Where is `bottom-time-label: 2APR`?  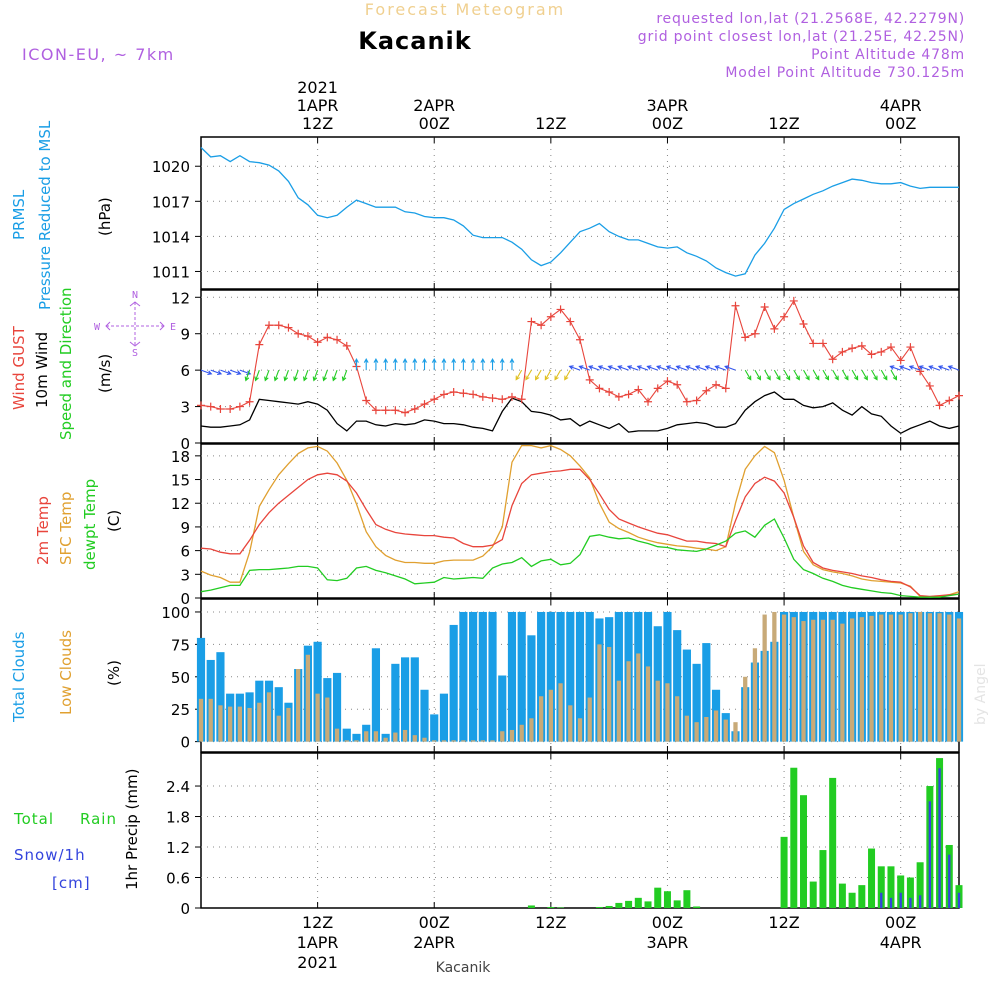
bottom-time-label: 2APR is located at coordinates (434, 942).